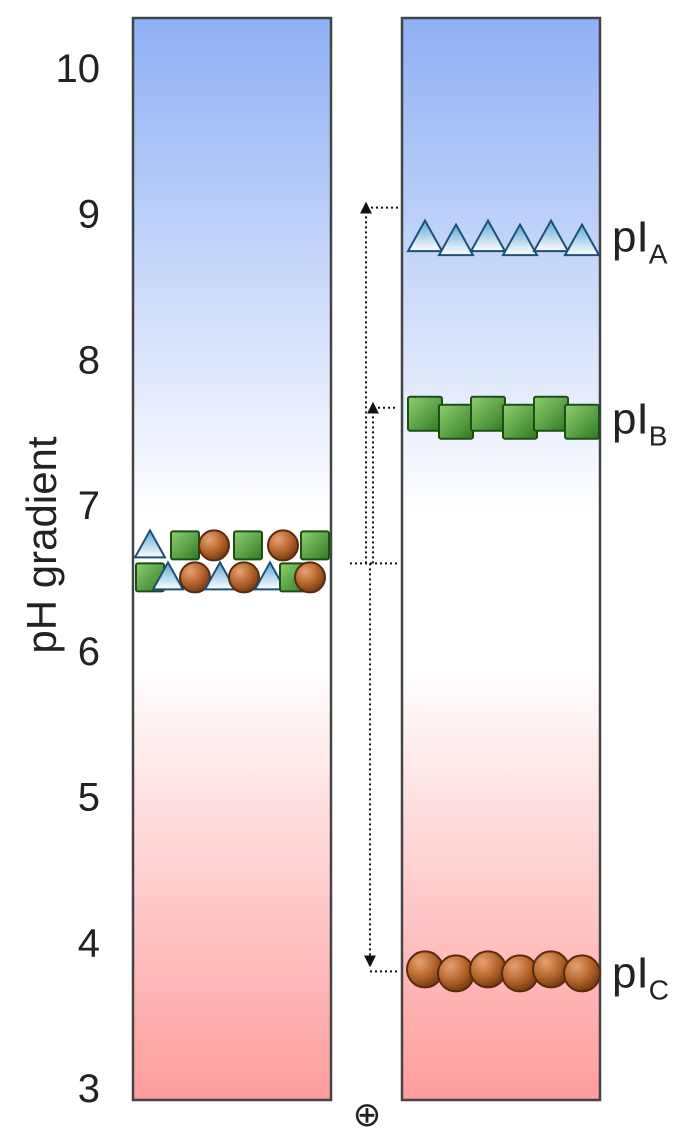 This screenshot has width=677, height=1131. Describe the element at coordinates (89, 215) in the screenshot. I see `tick-label-9: 9` at that location.